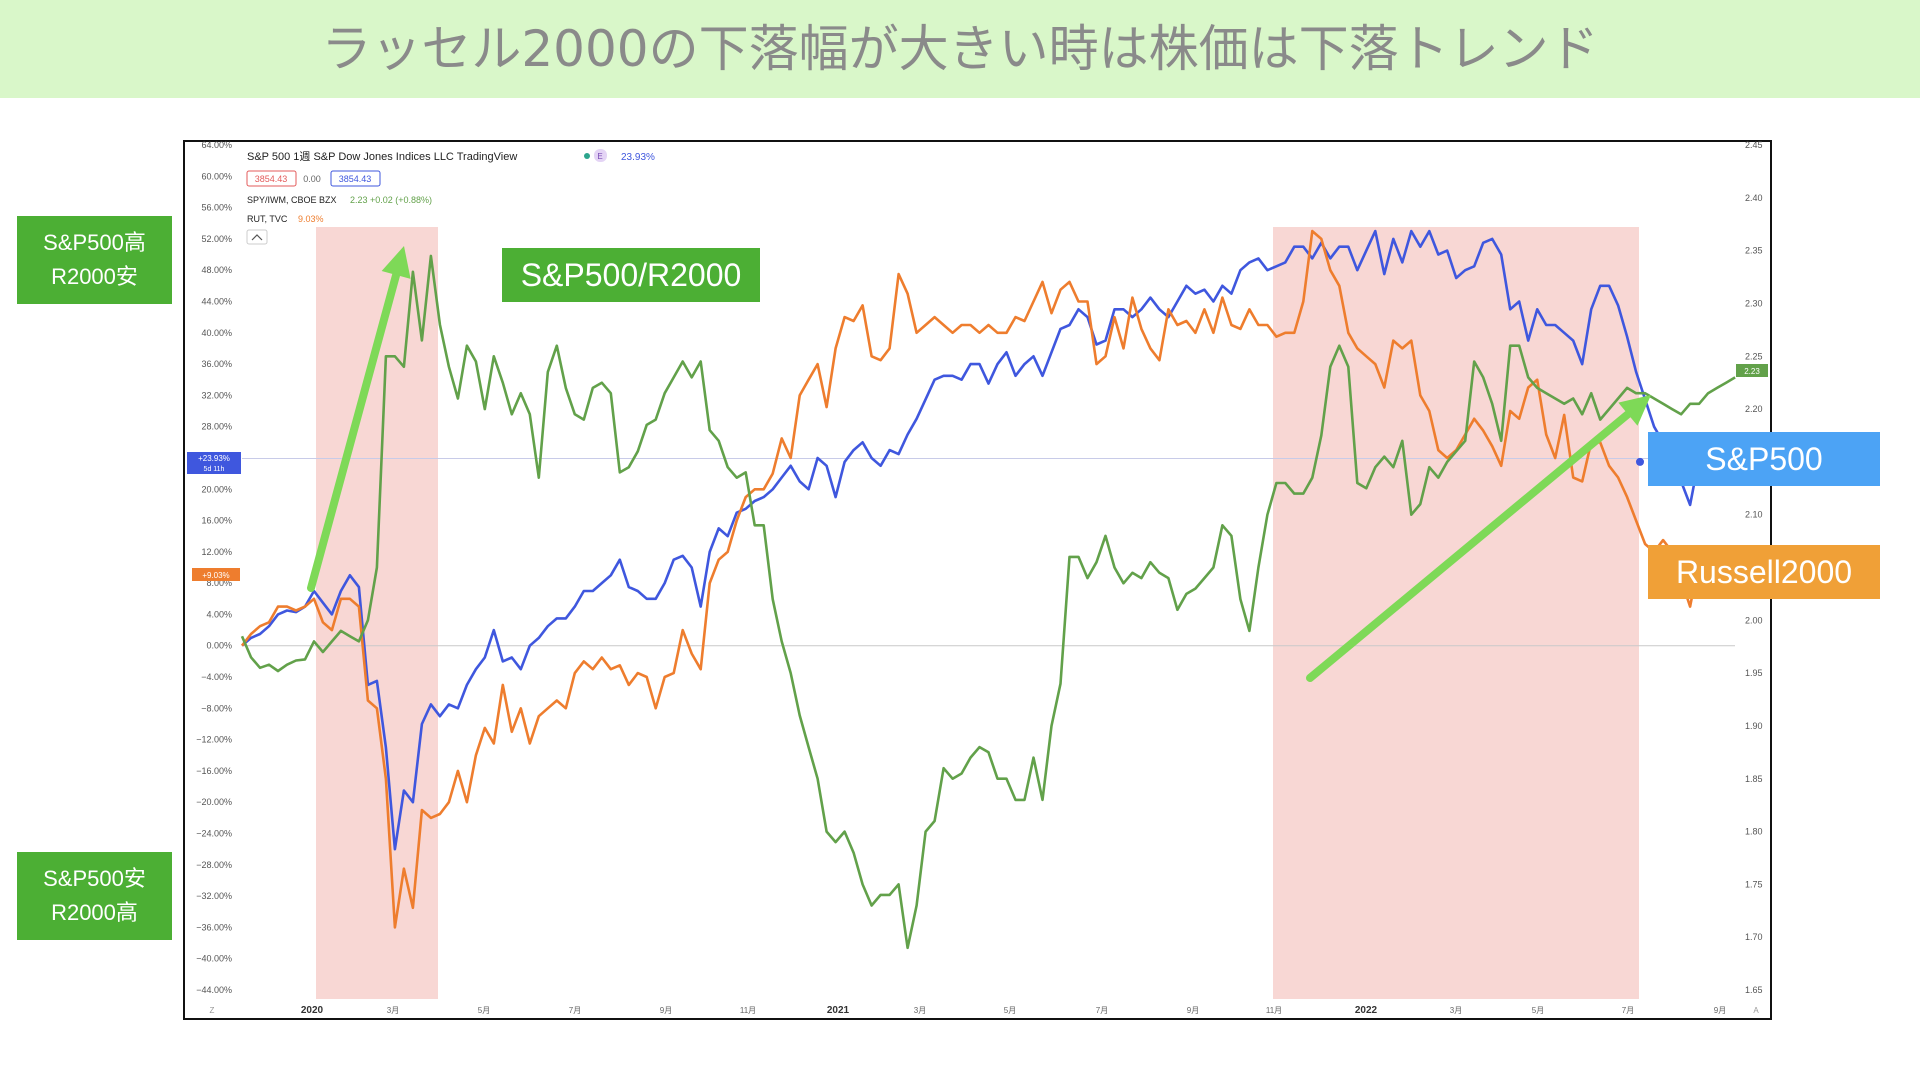 The height and width of the screenshot is (1080, 1920). What do you see at coordinates (214, 469) in the screenshot?
I see `sp500-price-tag-time: 5d 11h` at bounding box center [214, 469].